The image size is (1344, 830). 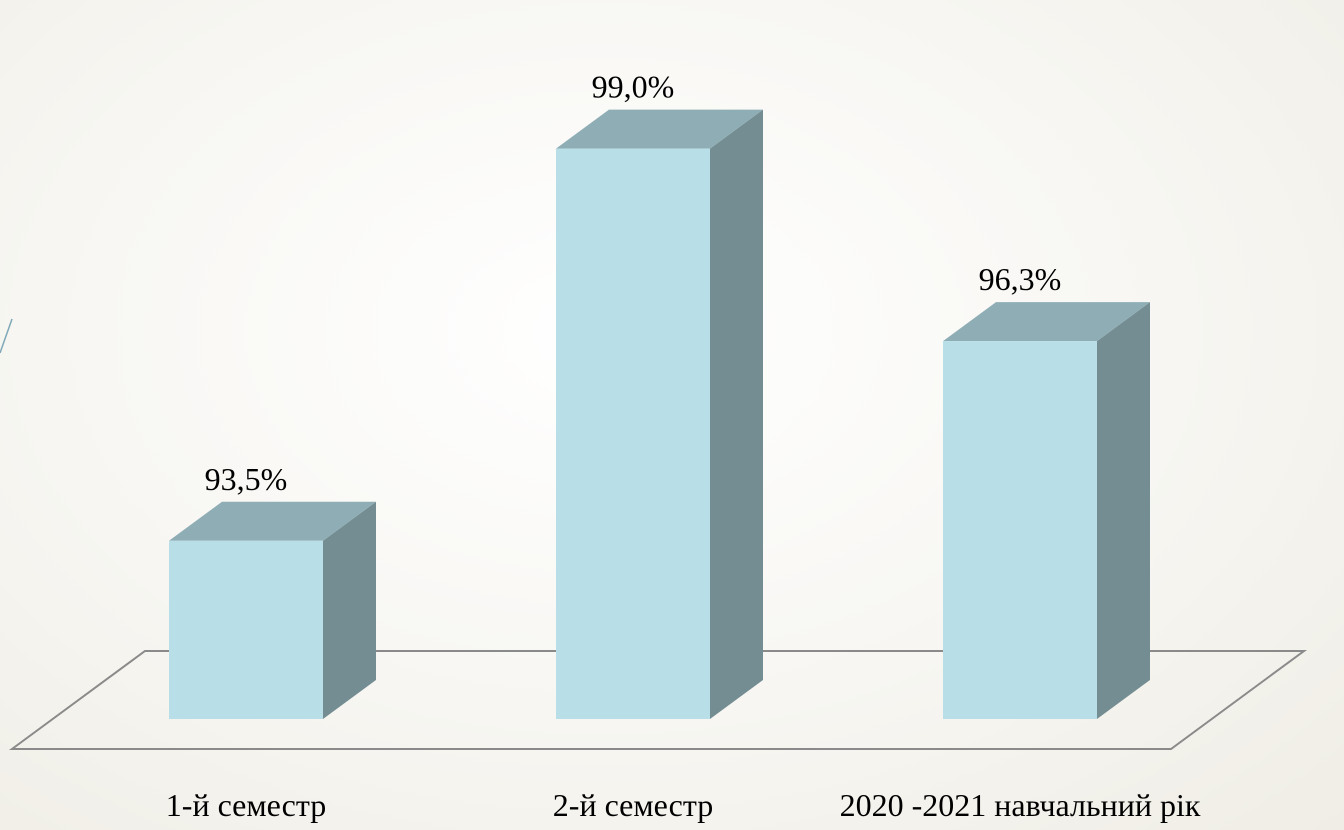 I want to click on chart-floor, so click(x=658, y=700).